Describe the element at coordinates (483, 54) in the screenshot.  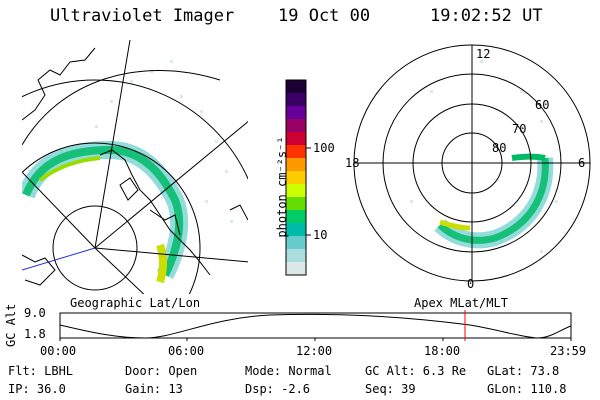
I see `mlt-label-12: 12` at that location.